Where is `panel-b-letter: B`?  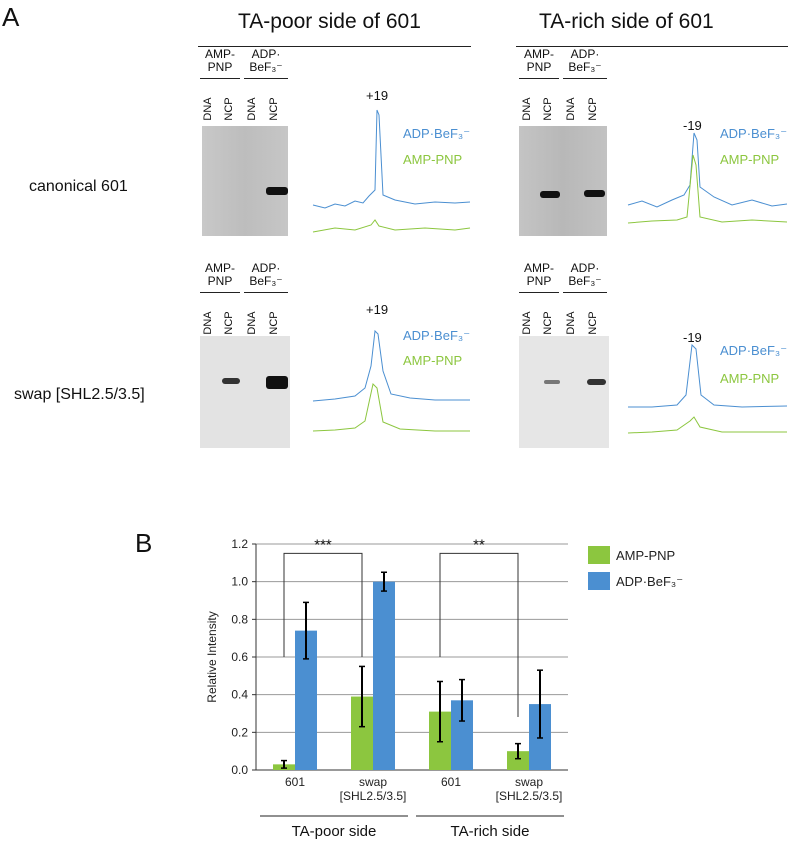 panel-b-letter: B is located at coordinates (144, 543).